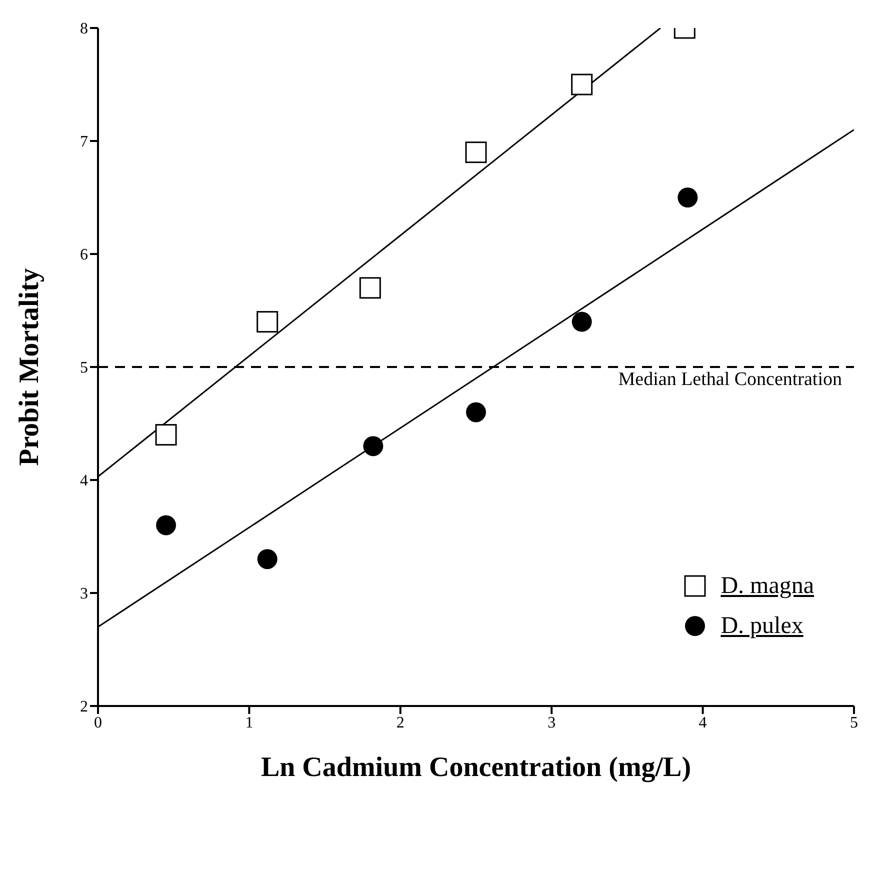  I want to click on y-tick-label: 7, so click(84, 142).